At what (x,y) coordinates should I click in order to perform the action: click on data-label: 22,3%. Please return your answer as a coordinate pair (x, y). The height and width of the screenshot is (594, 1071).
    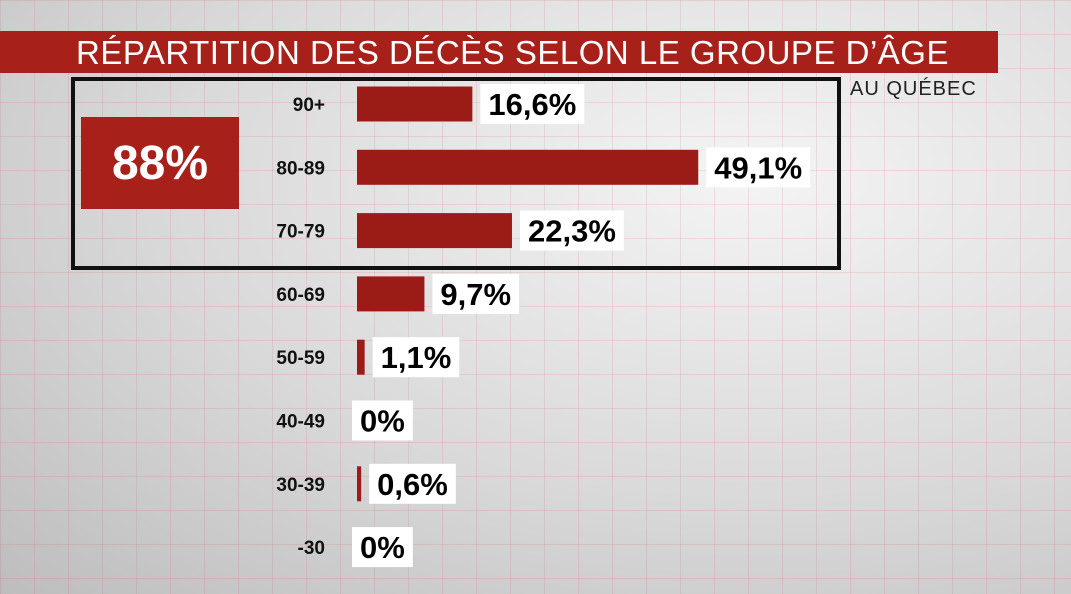
    Looking at the image, I should click on (572, 231).